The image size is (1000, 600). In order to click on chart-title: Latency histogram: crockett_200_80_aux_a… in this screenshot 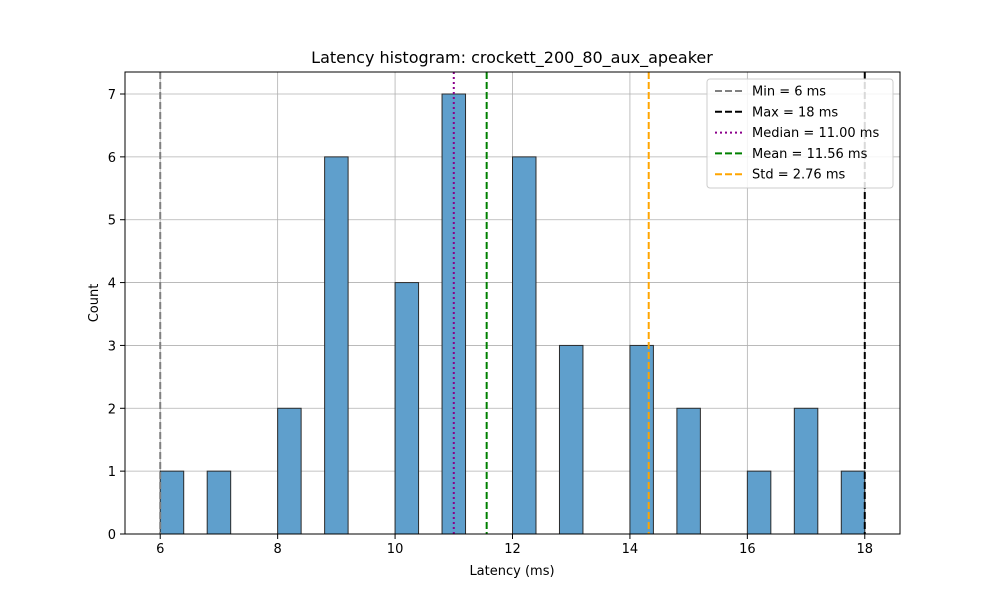, I will do `click(512, 58)`.